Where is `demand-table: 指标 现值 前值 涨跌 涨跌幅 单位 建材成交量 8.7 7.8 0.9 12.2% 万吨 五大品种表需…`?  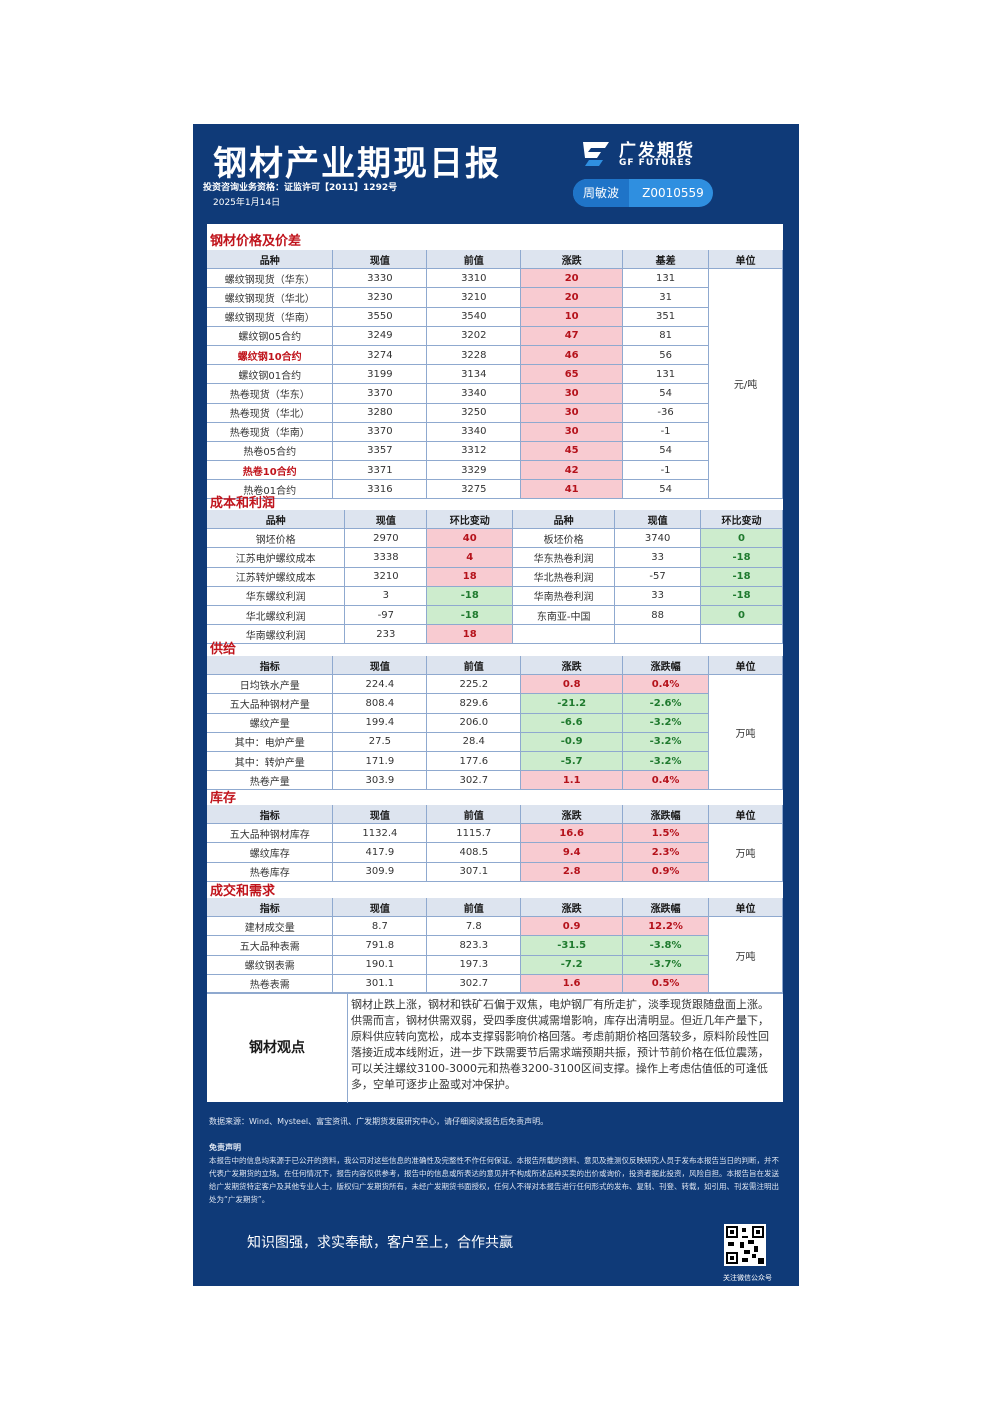 demand-table: 指标 现值 前值 涨跌 涨跌幅 单位 建材成交量 8.7 7.8 0.9 12.2% 万吨 五大品种表需… is located at coordinates (495, 946).